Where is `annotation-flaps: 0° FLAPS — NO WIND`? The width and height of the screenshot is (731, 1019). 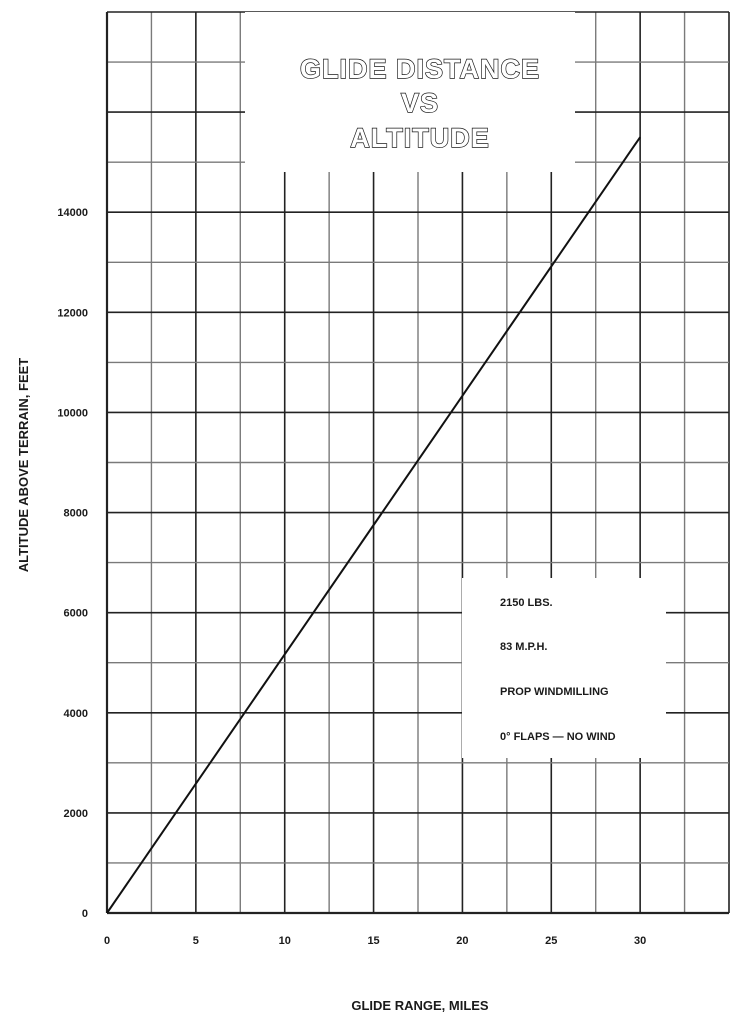
annotation-flaps: 0° FLAPS — NO WIND is located at coordinates (558, 737).